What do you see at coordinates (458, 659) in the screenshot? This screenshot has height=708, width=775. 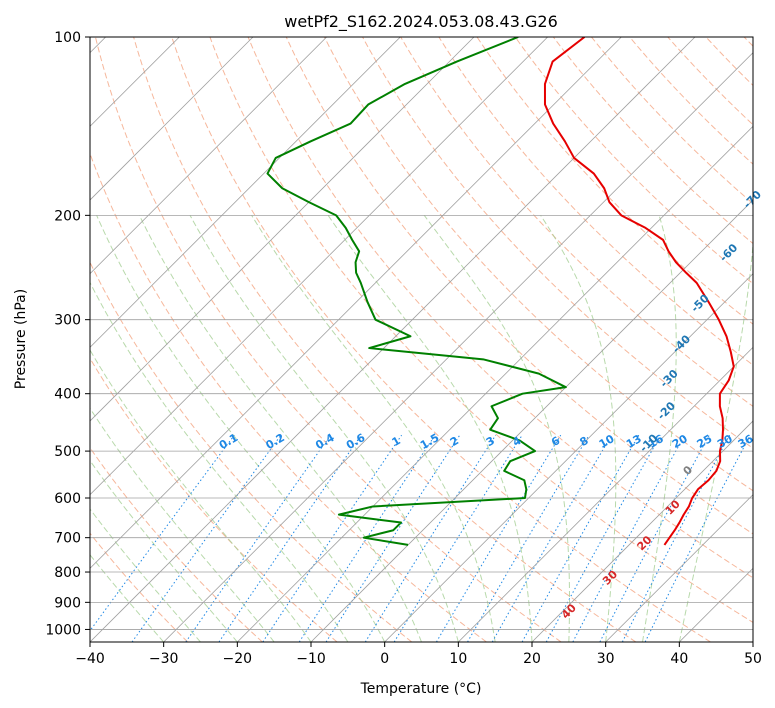 I see `x-tick-label: 10` at bounding box center [458, 659].